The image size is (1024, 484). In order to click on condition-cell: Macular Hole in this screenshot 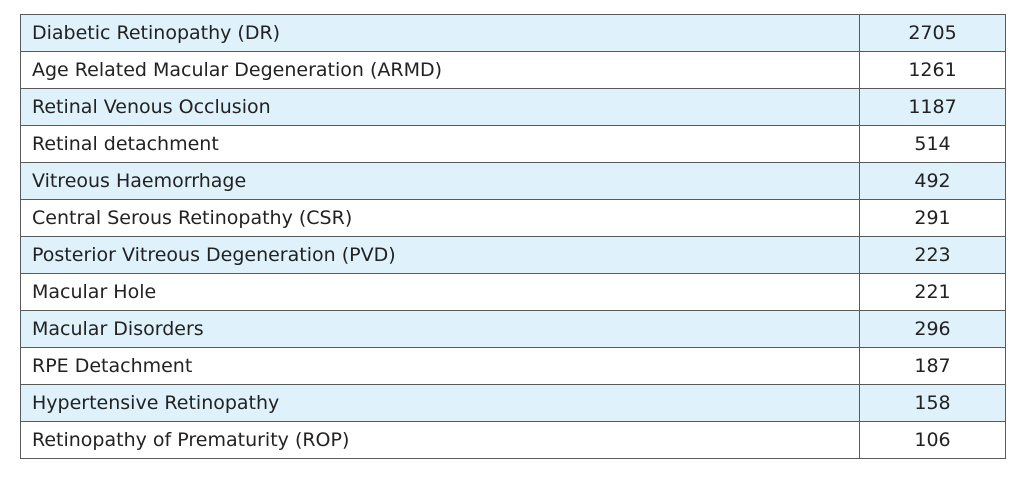, I will do `click(440, 292)`.